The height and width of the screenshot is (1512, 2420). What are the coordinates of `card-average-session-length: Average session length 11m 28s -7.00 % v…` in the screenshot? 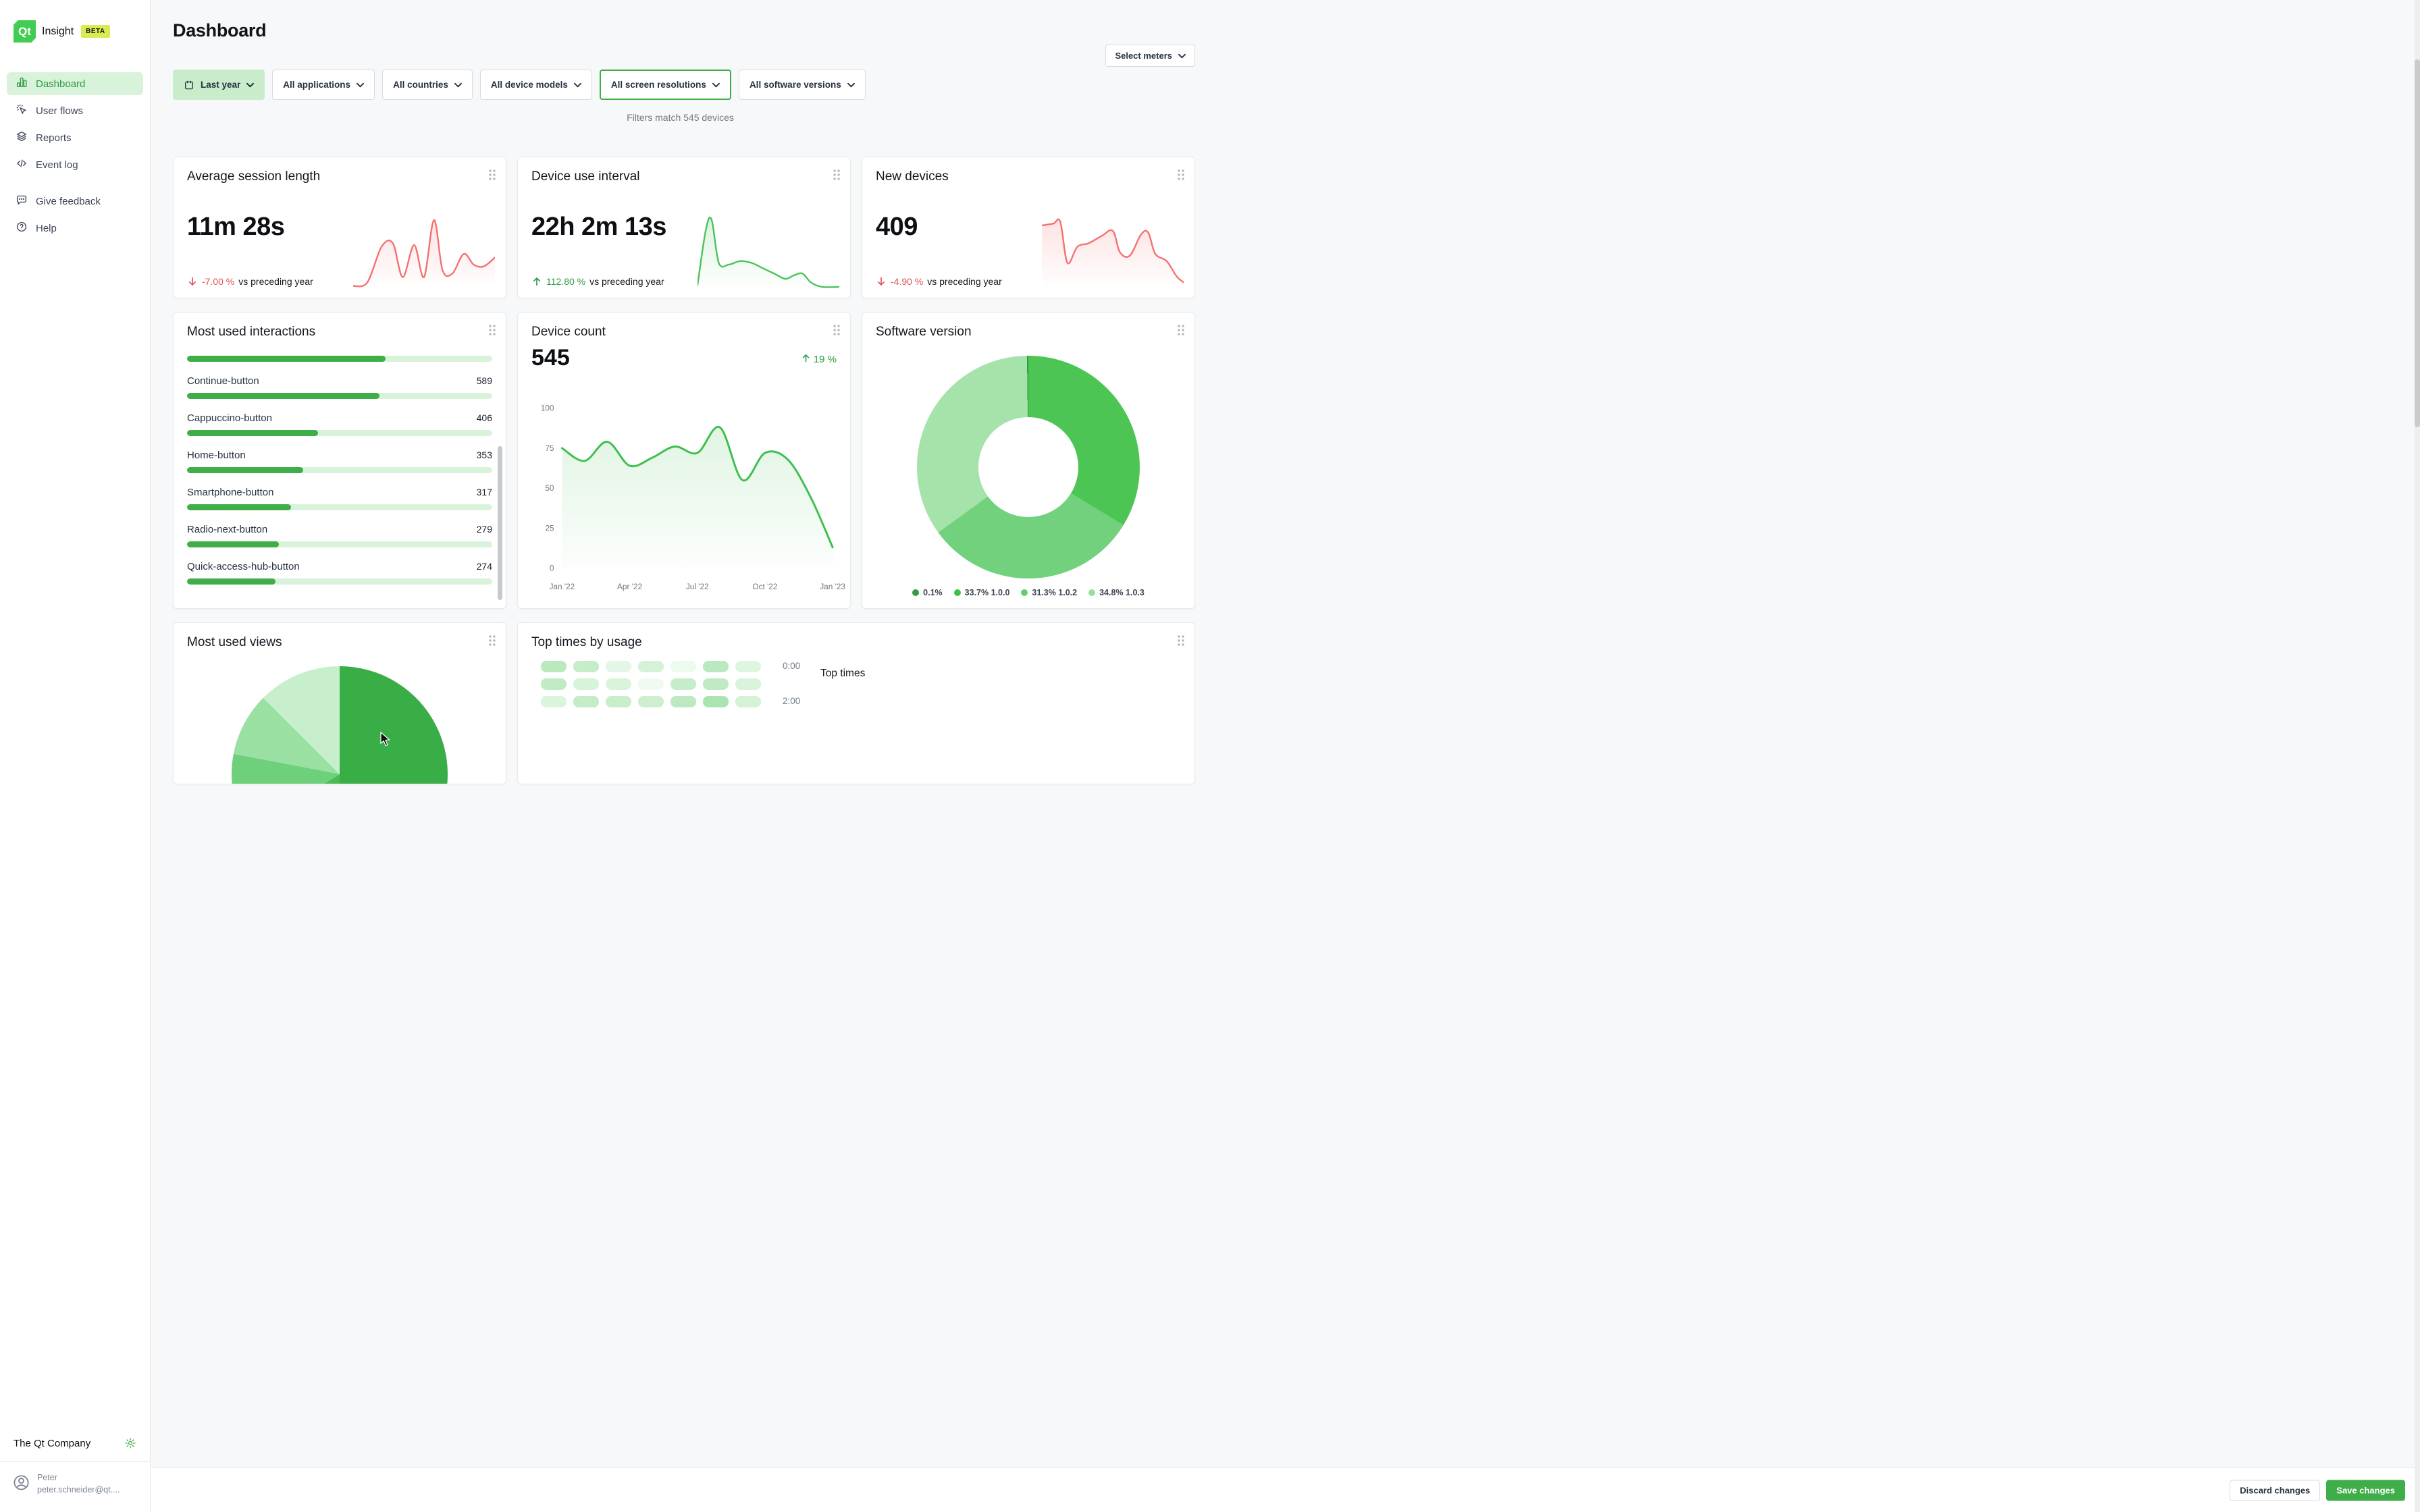 It's located at (339, 227).